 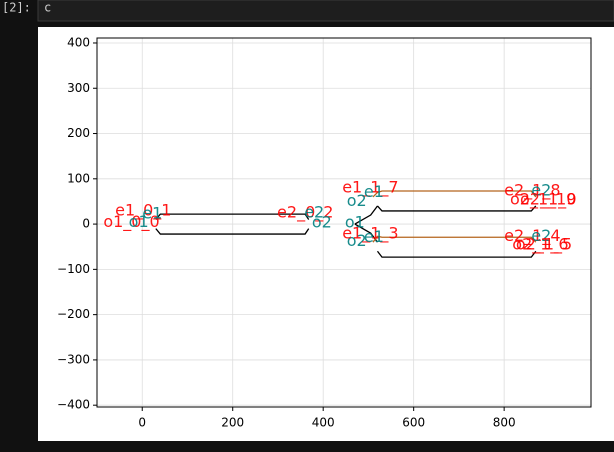 What do you see at coordinates (78, 42) in the screenshot?
I see `y-tick-label: 400` at bounding box center [78, 42].